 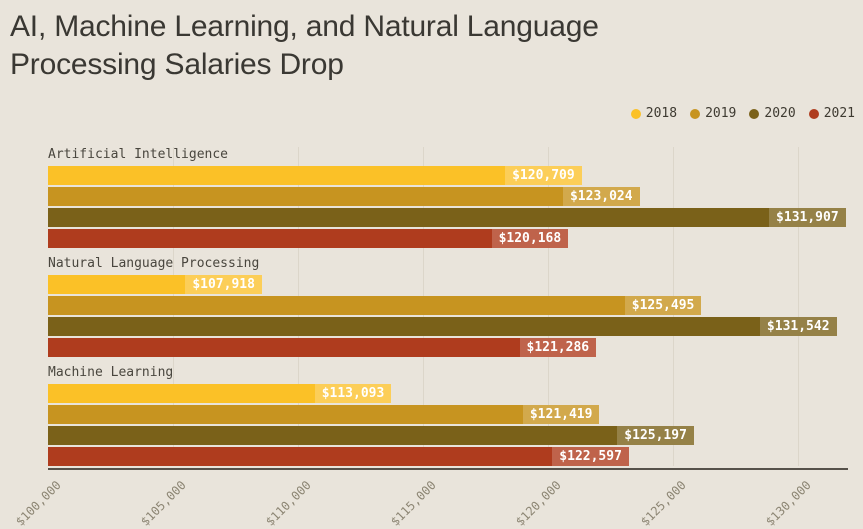 I want to click on category-label: Machine Learning, so click(x=111, y=372).